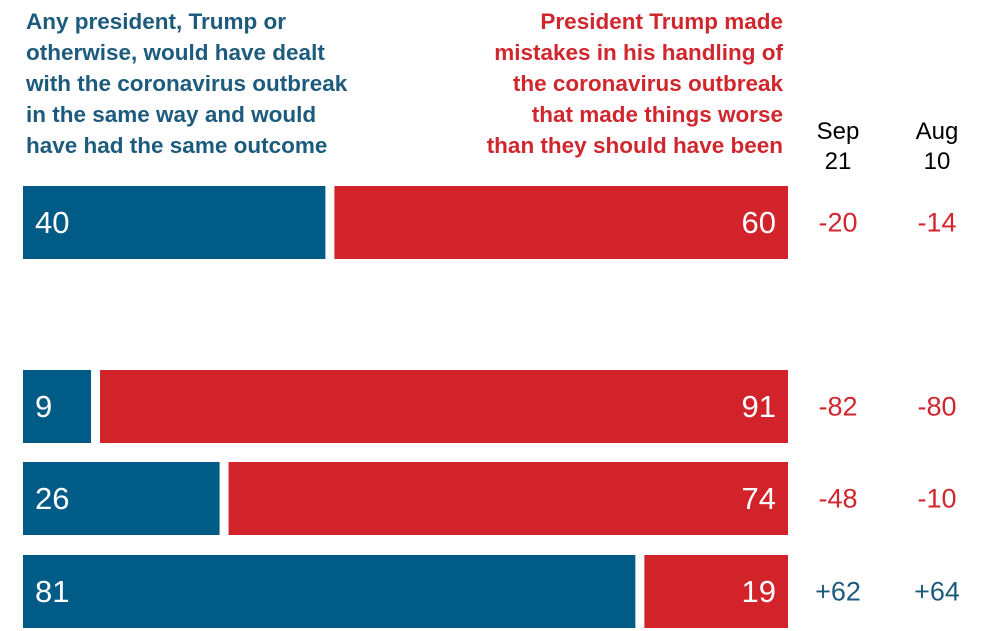 This screenshot has height=631, width=981. What do you see at coordinates (759, 498) in the screenshot?
I see `bar-red-value-label-3: 74` at bounding box center [759, 498].